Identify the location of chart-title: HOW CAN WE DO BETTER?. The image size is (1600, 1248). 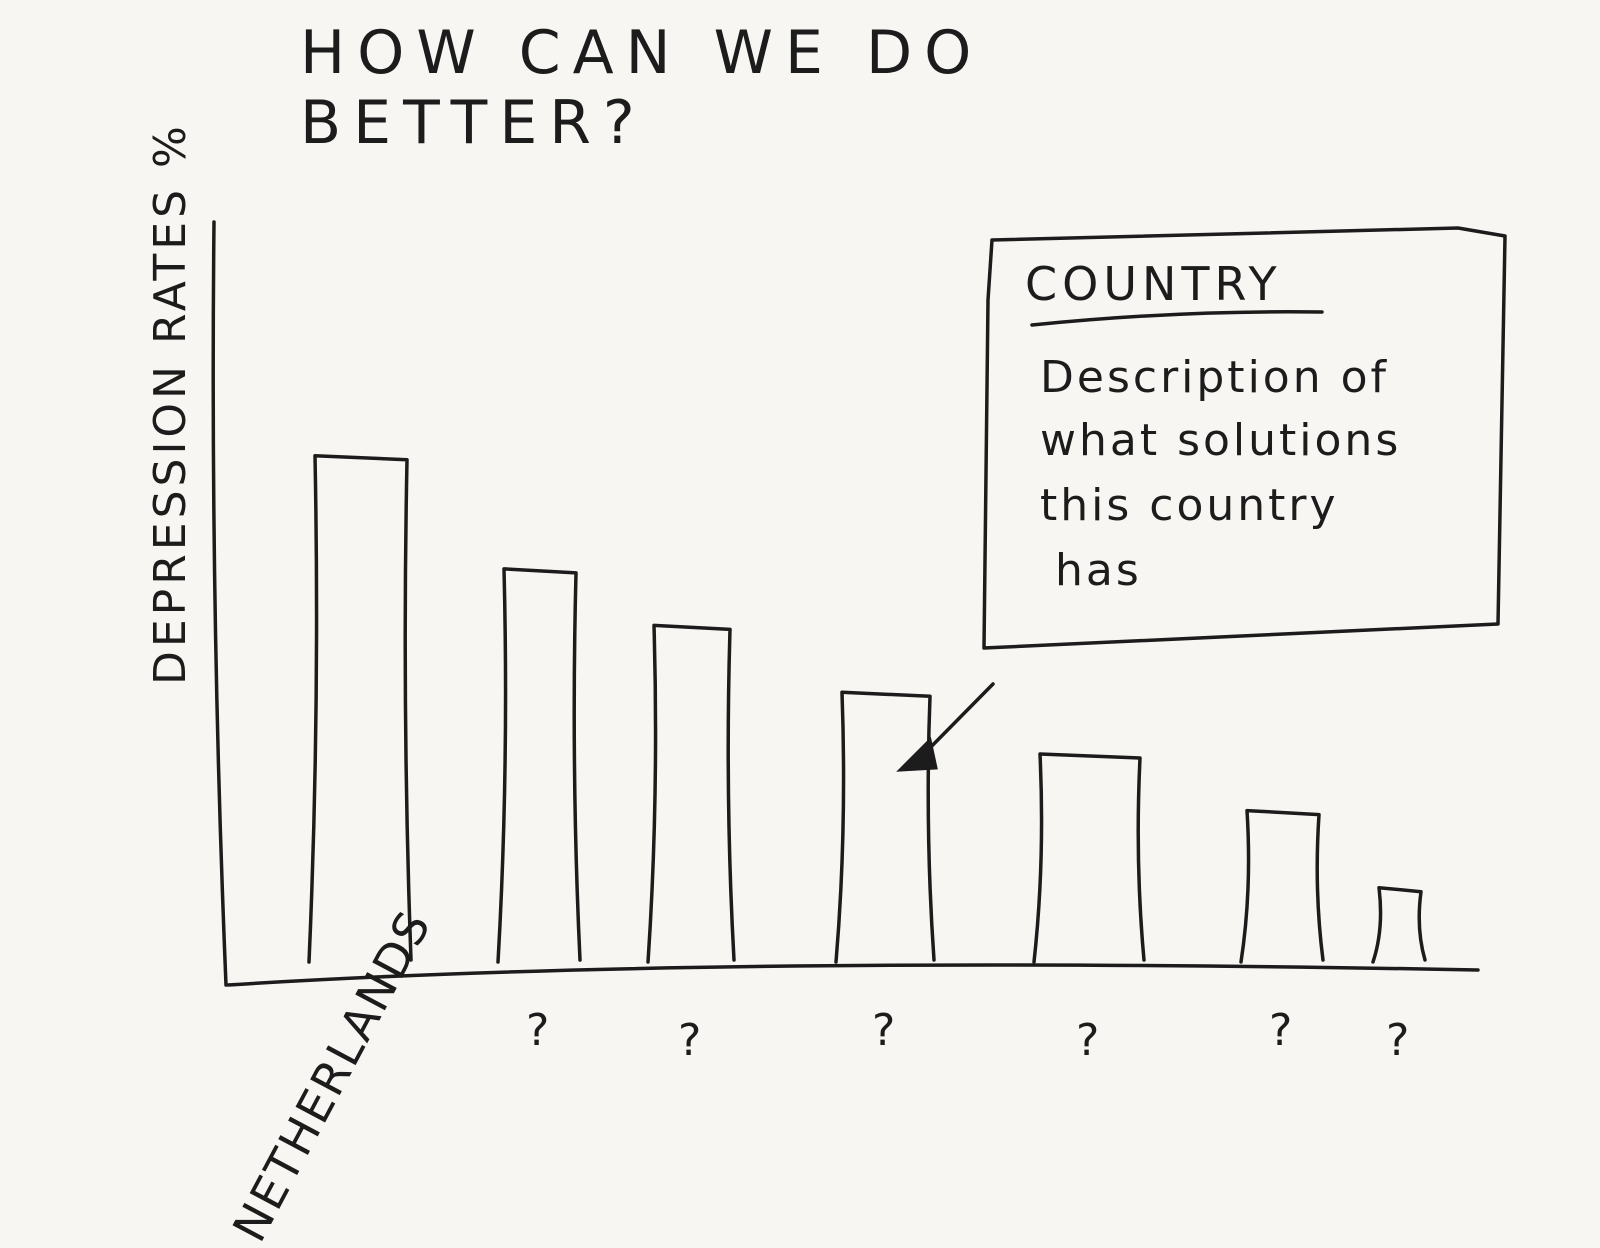
(642, 88).